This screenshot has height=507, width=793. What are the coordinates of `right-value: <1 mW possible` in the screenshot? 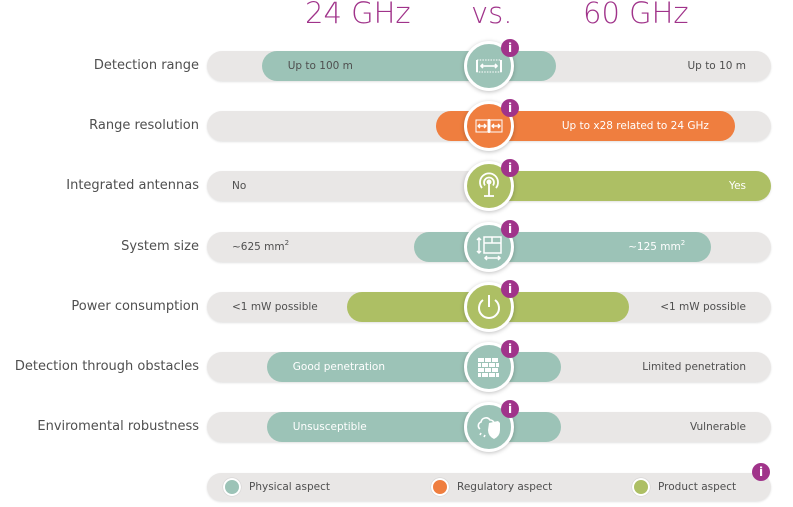 It's located at (703, 307).